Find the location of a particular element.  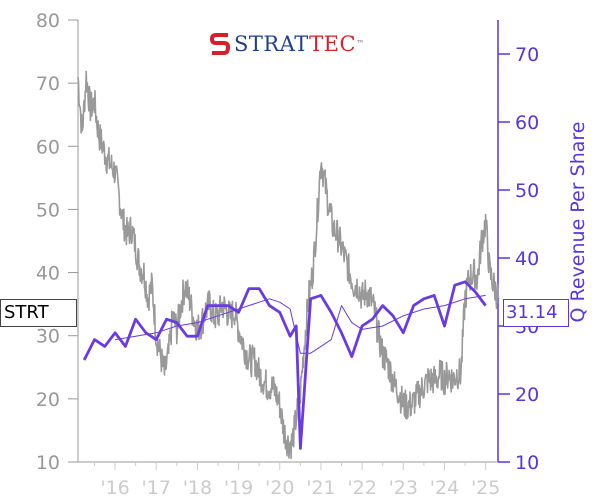

x-tick-label: '21 is located at coordinates (320, 488).